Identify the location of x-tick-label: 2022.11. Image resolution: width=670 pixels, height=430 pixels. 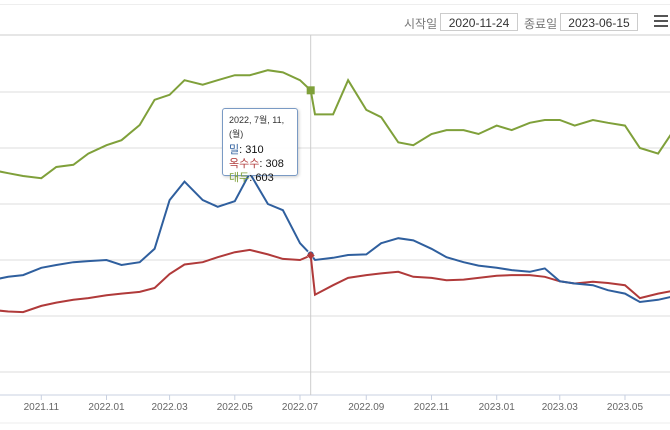
(432, 407).